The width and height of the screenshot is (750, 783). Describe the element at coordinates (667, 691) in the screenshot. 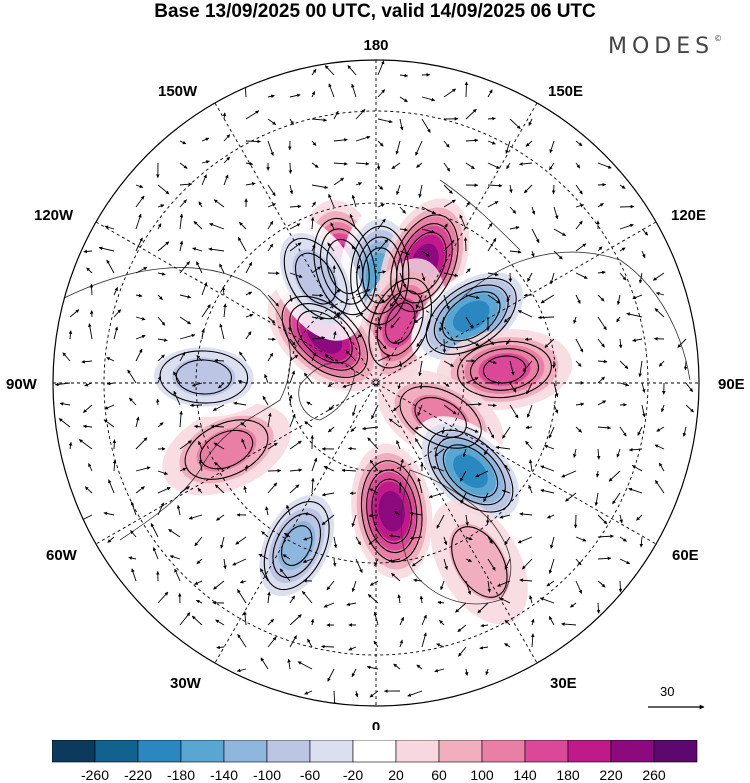

I see `reference-vector-value: 30` at that location.